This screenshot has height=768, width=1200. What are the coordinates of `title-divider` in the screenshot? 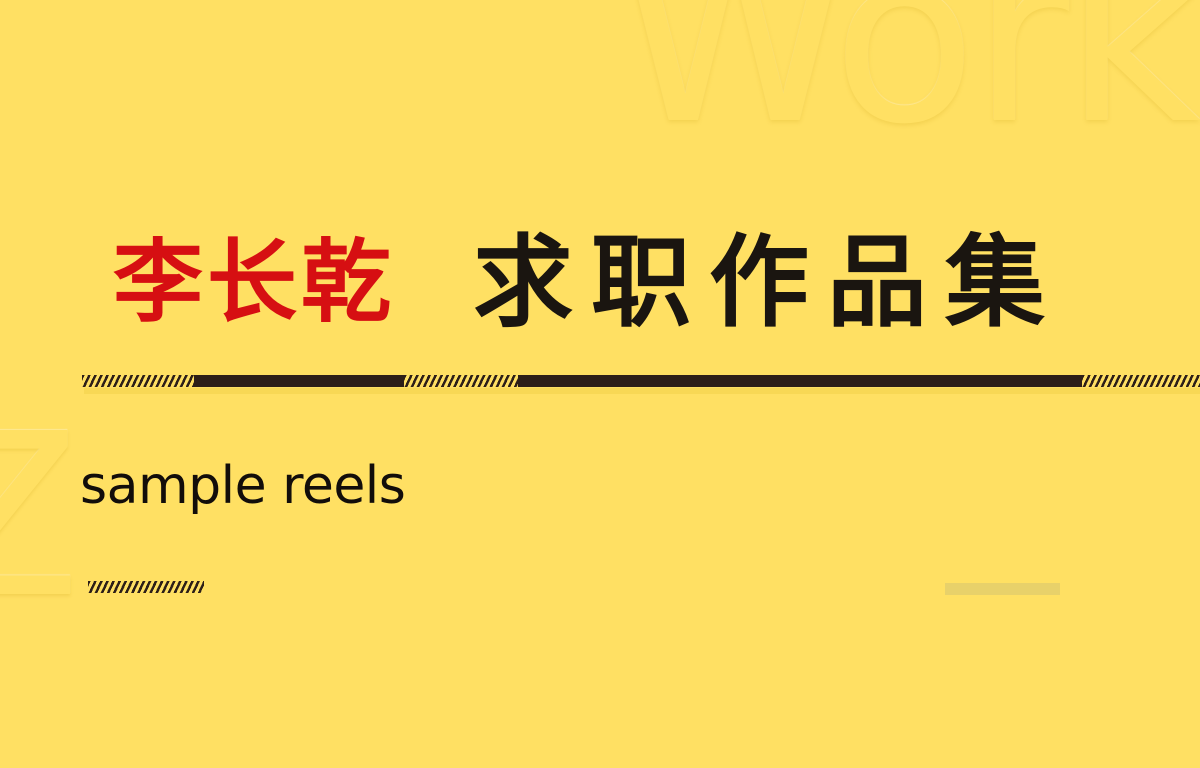 It's located at (641, 381).